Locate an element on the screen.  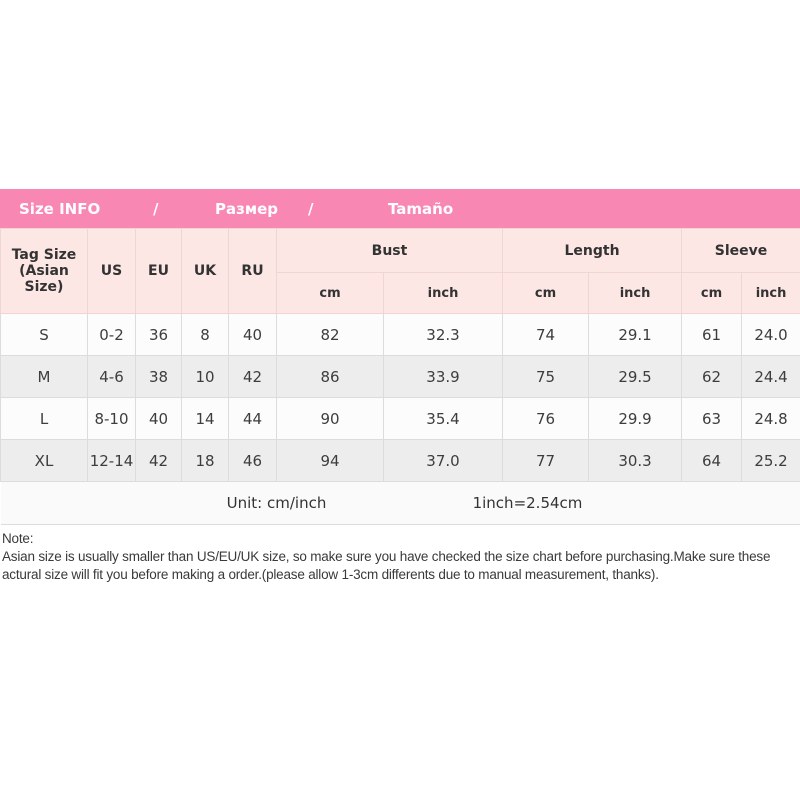
cell-bust-inch: 37.0 is located at coordinates (443, 460).